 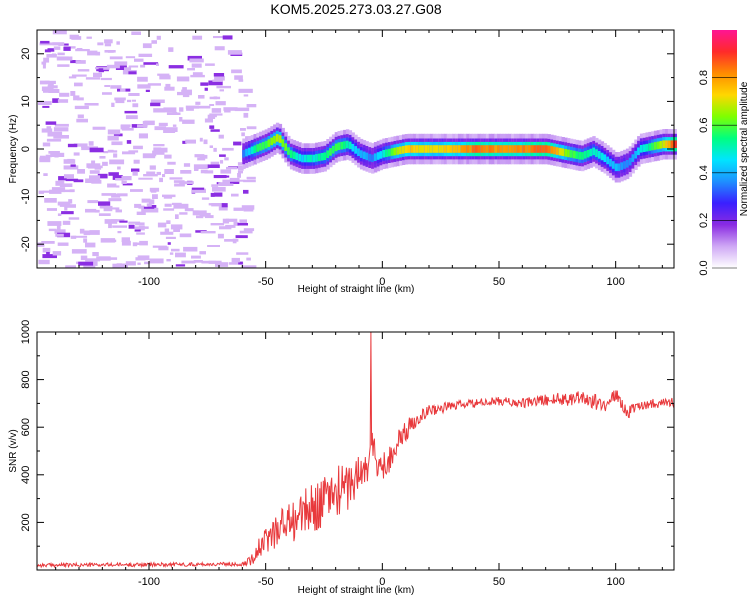 I want to click on figure-title: KOM5.2025.273.03.27.G08, so click(x=355, y=9).